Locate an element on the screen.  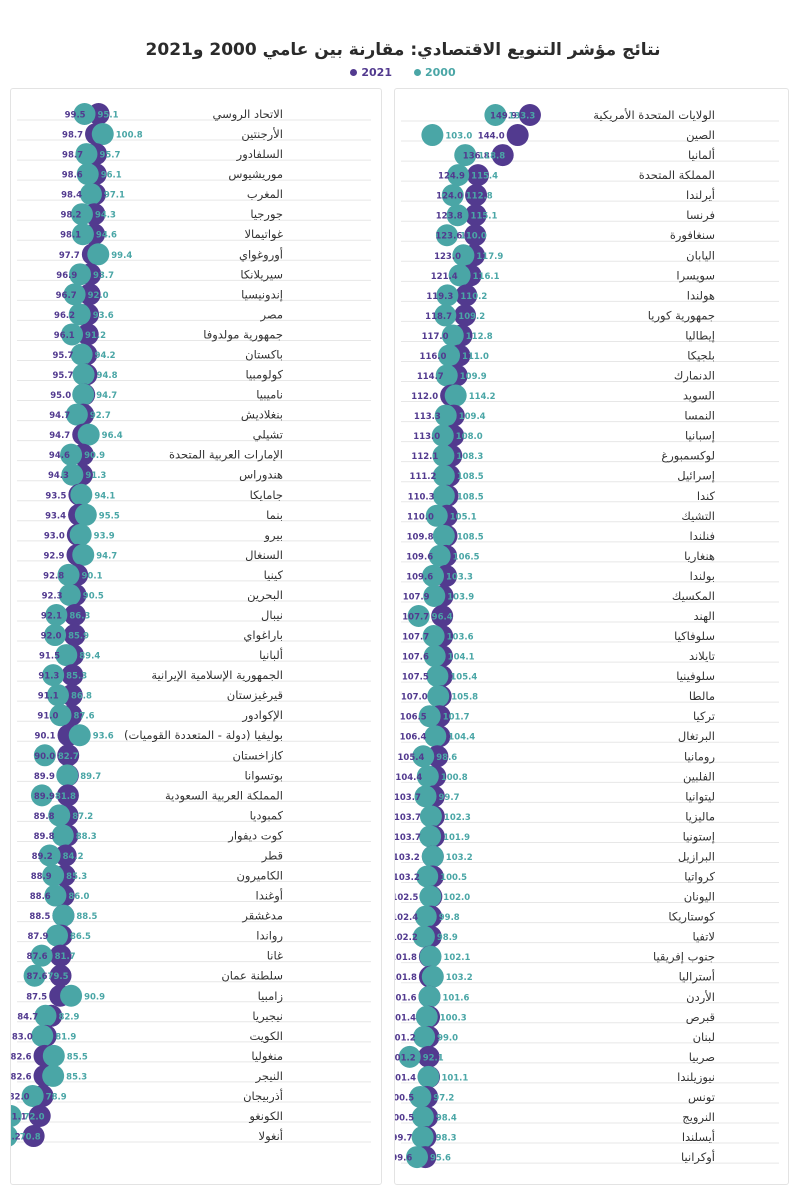
value-label-2021: 116.0 is located at coordinates (433, 357).